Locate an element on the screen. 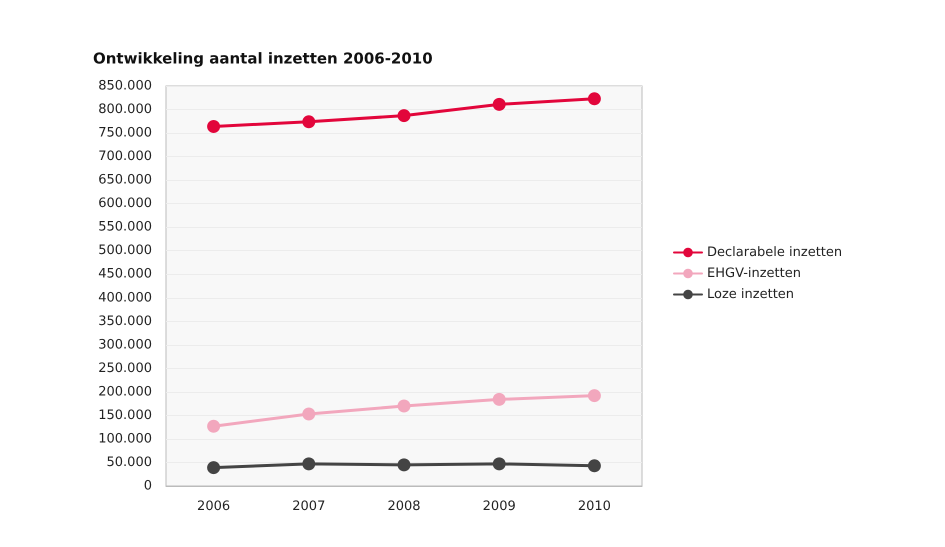  y-tick-label: 300.000 is located at coordinates (125, 344).